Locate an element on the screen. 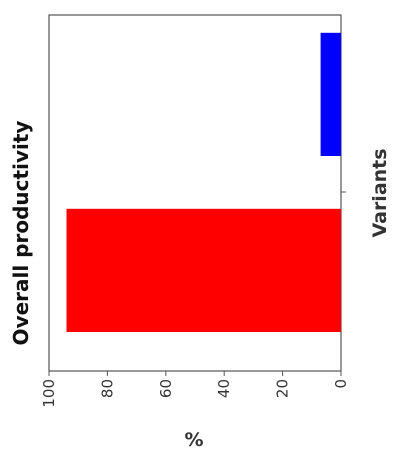 The image size is (398, 461). x-axis-title: % is located at coordinates (193, 440).